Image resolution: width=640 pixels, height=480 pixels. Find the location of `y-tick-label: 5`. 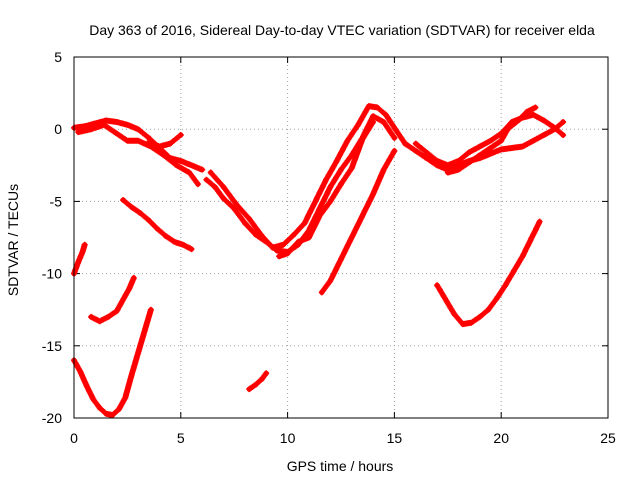

y-tick-label: 5 is located at coordinates (58, 57).